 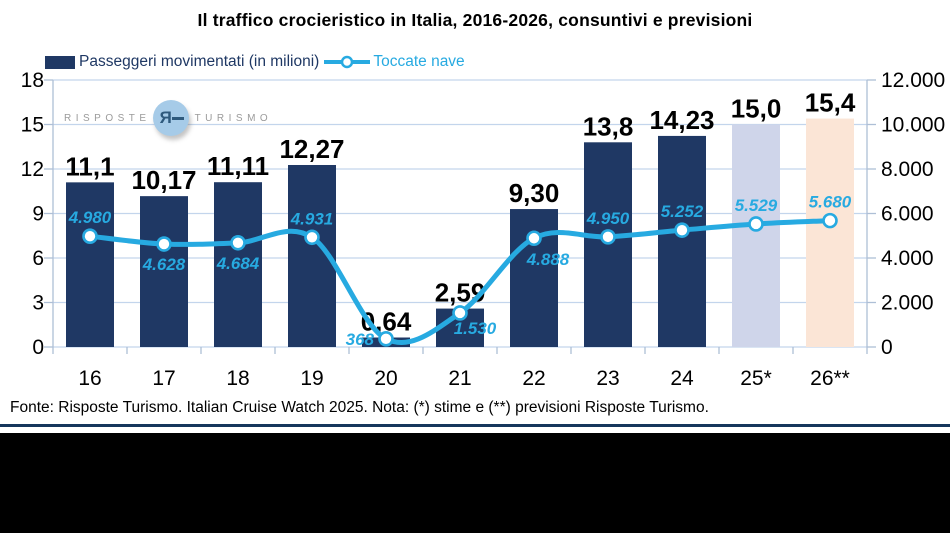 I want to click on watermark-text-right: TURISMO, so click(x=233, y=118).